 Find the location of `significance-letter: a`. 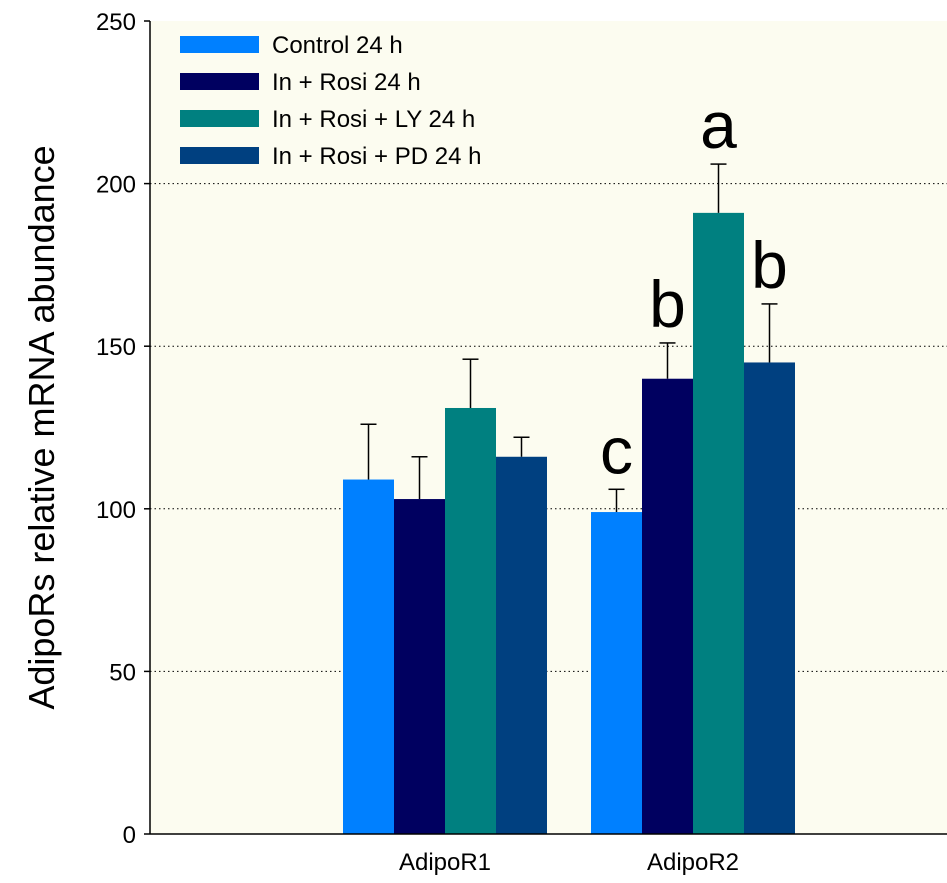

significance-letter: a is located at coordinates (718, 125).